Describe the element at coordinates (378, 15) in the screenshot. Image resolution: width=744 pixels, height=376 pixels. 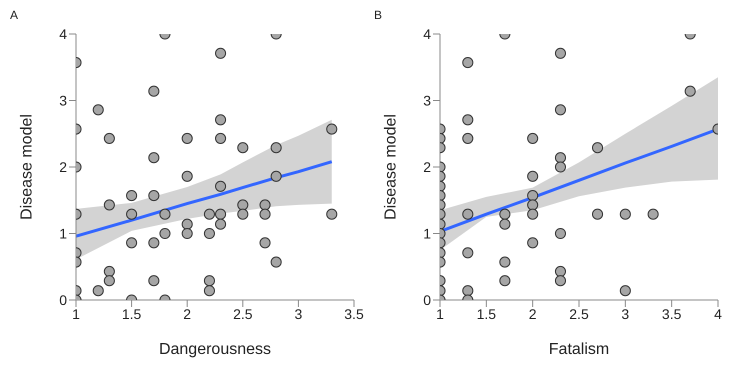
I see `chart-title: B` at that location.